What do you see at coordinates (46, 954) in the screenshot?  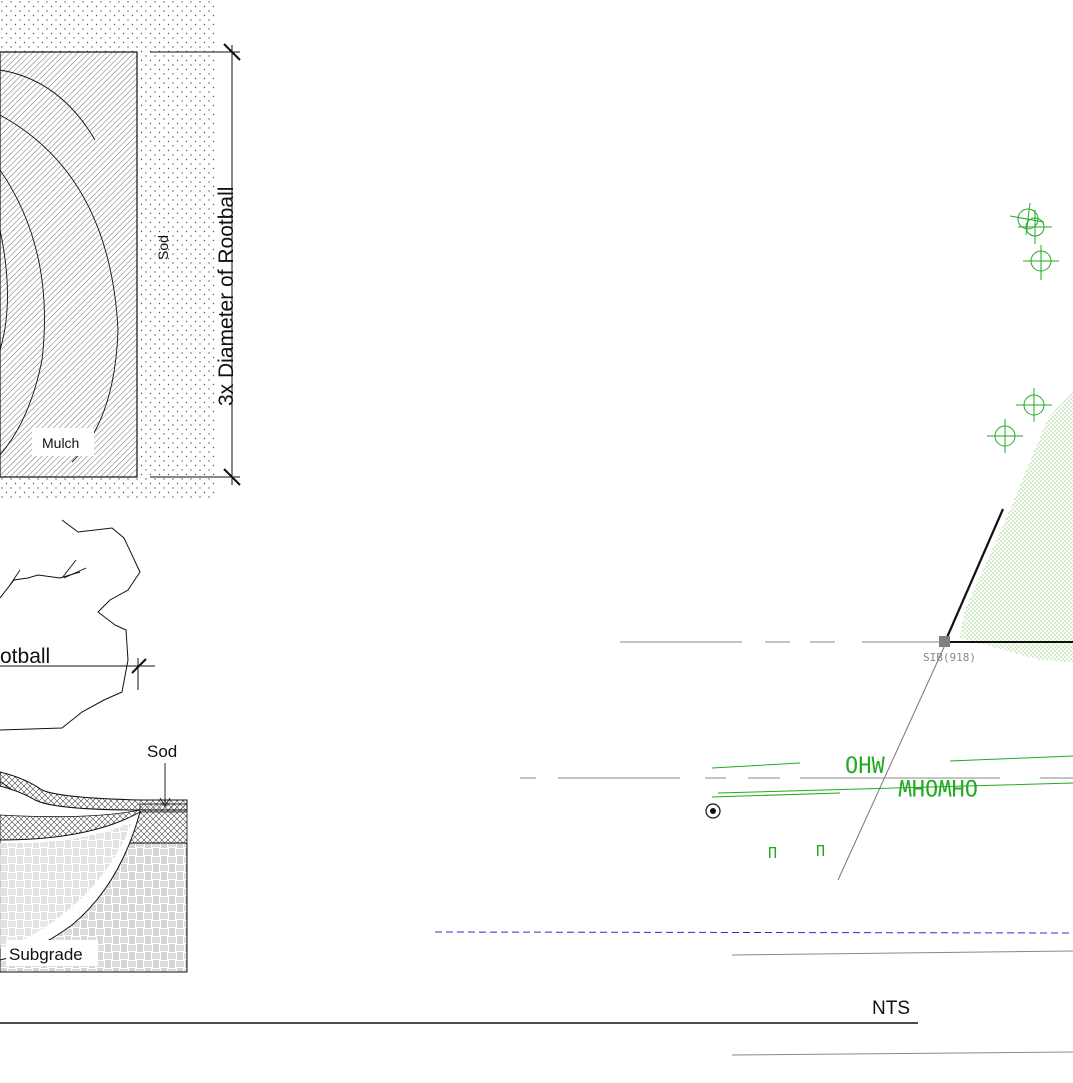 I see `subgrade-label: Subgrade` at bounding box center [46, 954].